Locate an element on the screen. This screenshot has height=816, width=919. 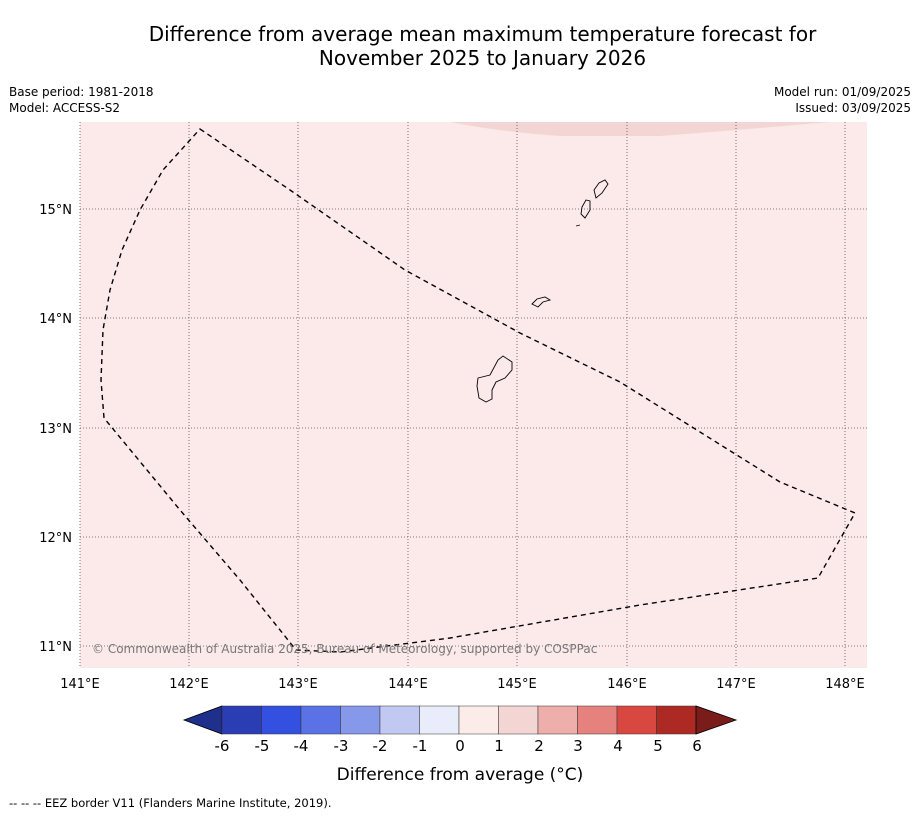
islands is located at coordinates (542, 291).